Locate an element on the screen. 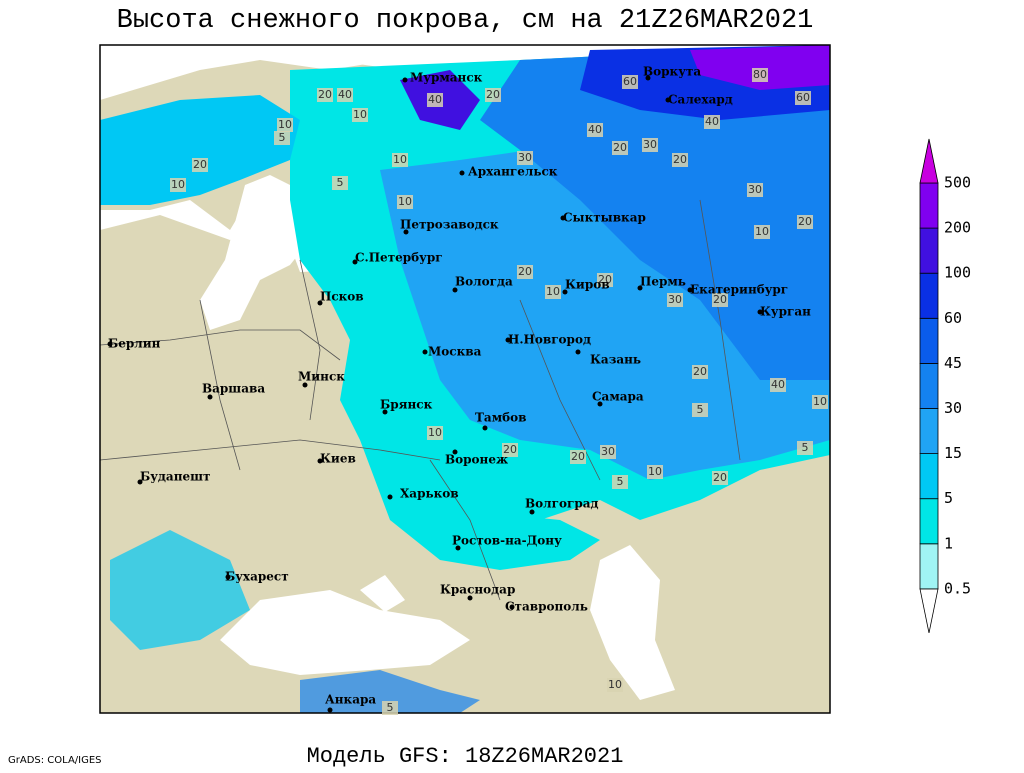 This screenshot has height=773, width=1024. colorbar-label: 0.5 is located at coordinates (957, 588).